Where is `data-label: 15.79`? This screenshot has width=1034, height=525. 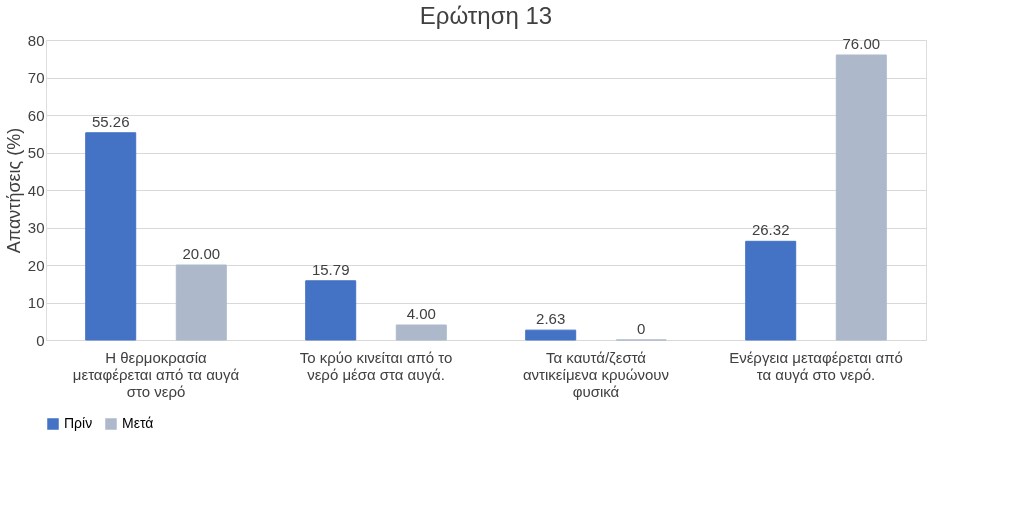
data-label: 15.79 is located at coordinates (330, 269).